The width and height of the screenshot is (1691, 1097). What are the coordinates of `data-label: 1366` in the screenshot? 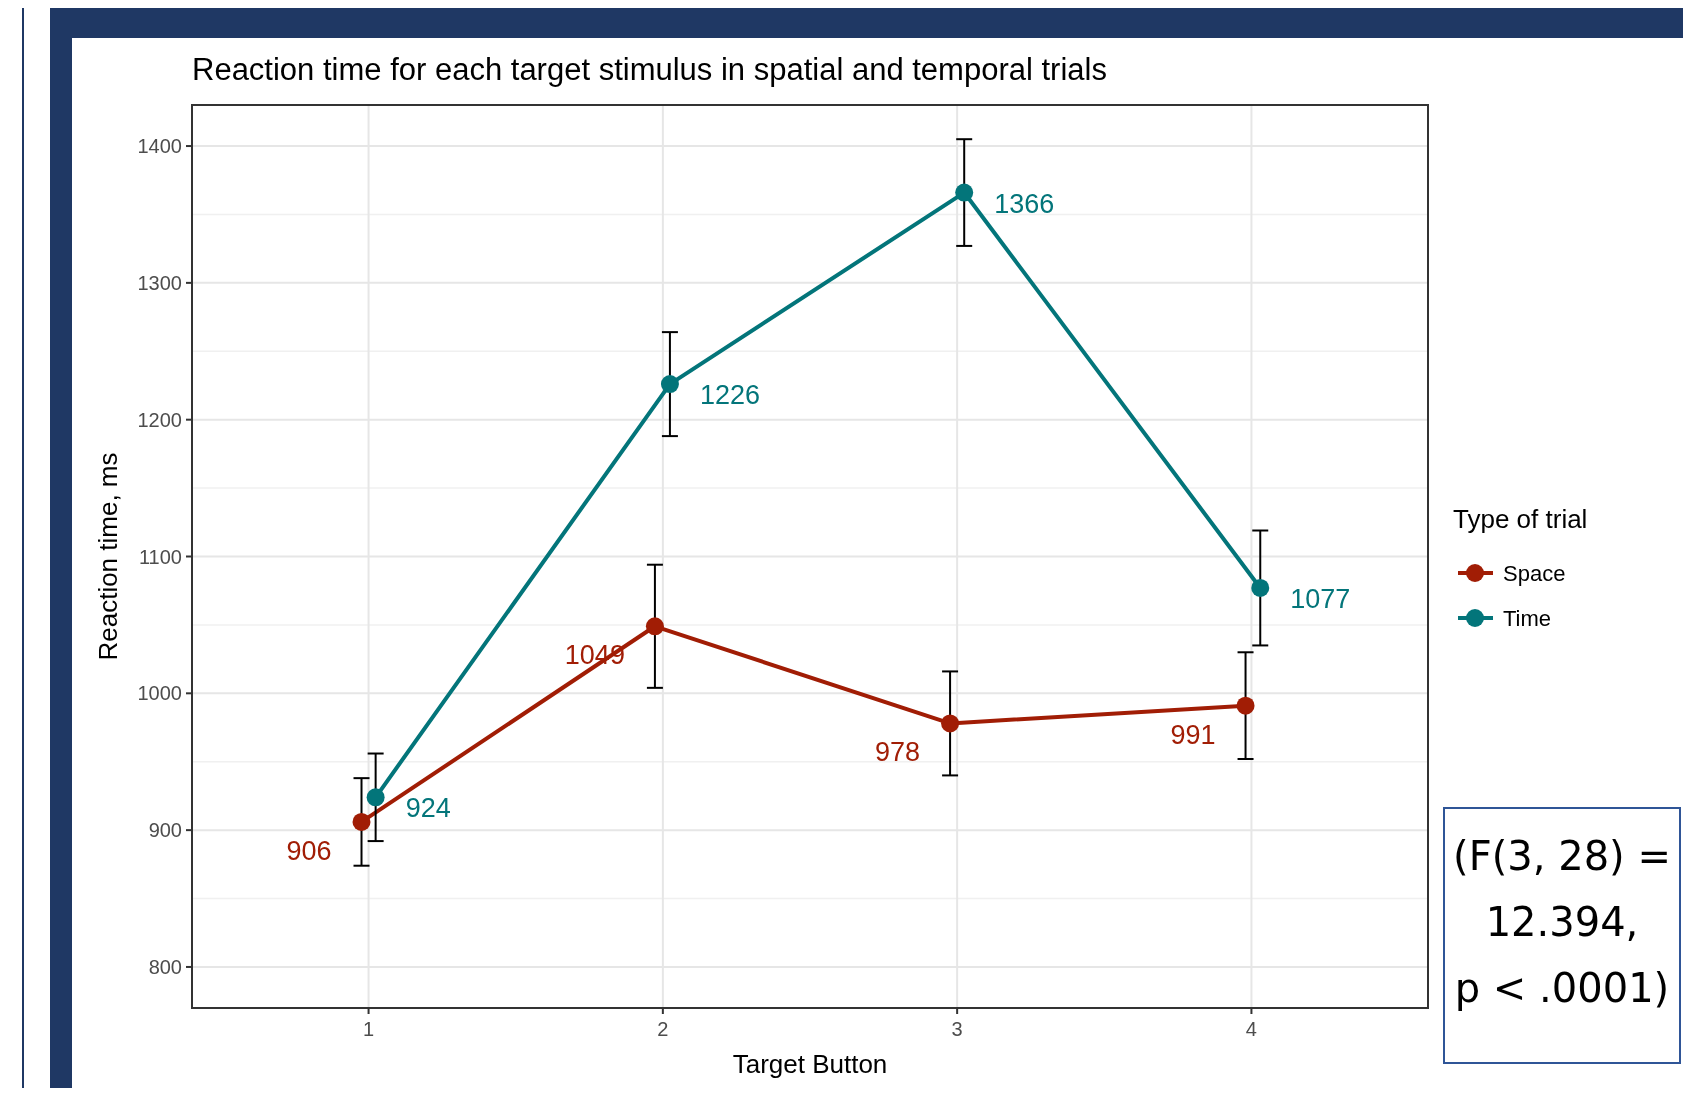 It's located at (1024, 203).